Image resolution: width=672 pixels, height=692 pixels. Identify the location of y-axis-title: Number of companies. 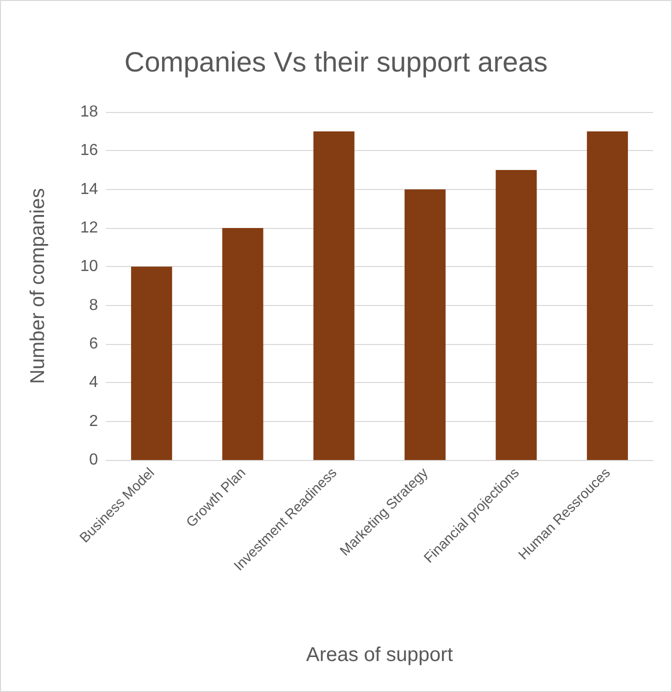
(38, 286).